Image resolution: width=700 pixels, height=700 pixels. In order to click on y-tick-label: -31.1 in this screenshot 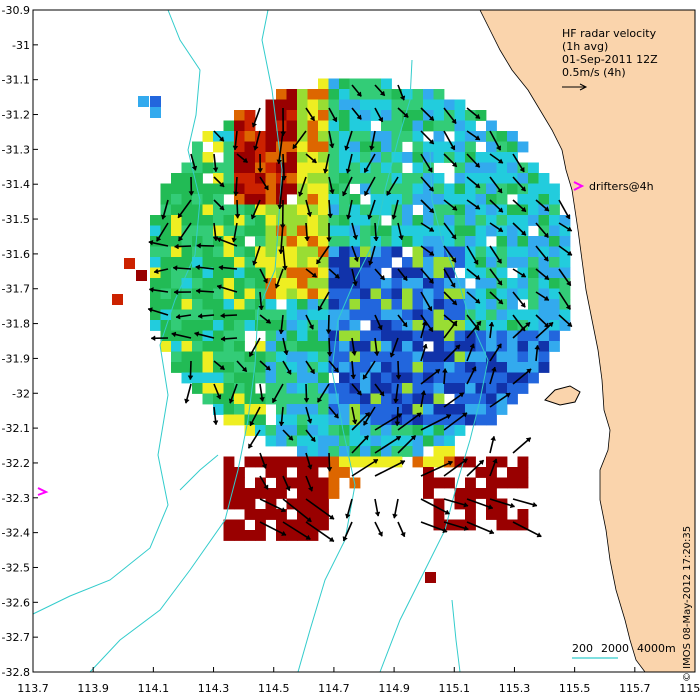, I will do `click(16, 80)`.